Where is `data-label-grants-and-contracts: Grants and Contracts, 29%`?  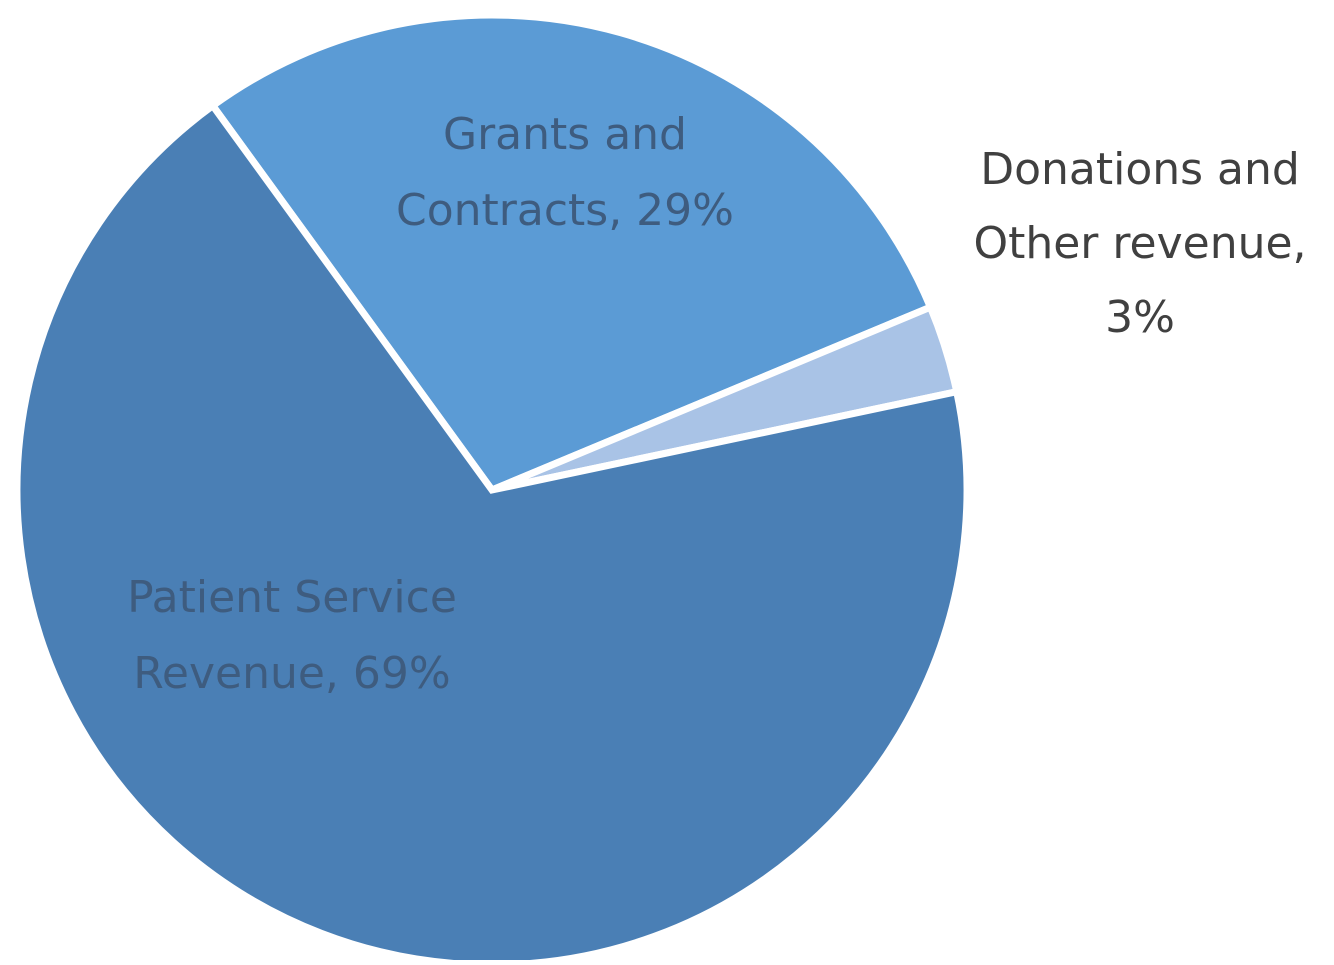 data-label-grants-and-contracts: Grants and Contracts, 29% is located at coordinates (565, 172).